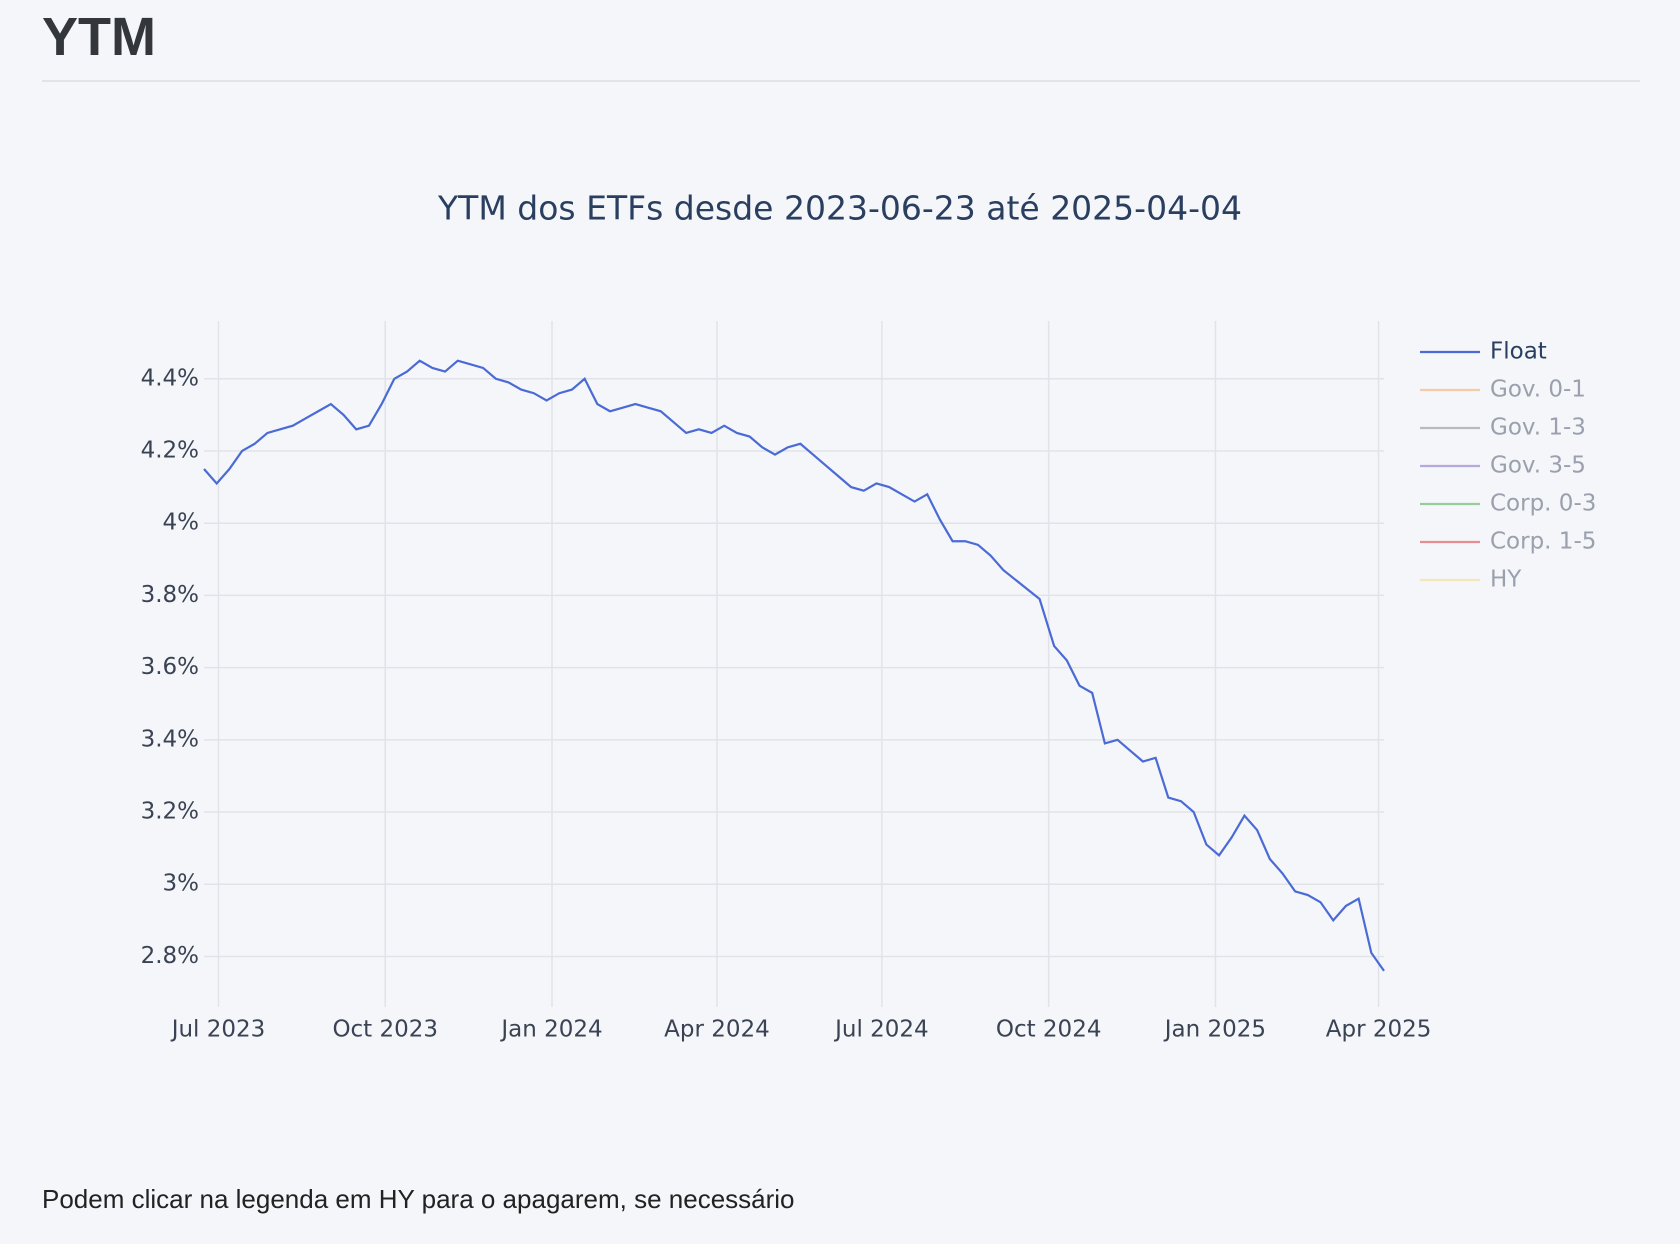  I want to click on y-tick-label: 3%, so click(181, 884).